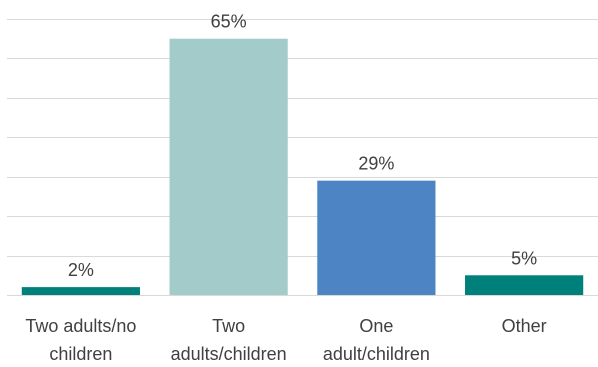 The height and width of the screenshot is (367, 598). What do you see at coordinates (524, 326) in the screenshot?
I see `category-label: Other` at bounding box center [524, 326].